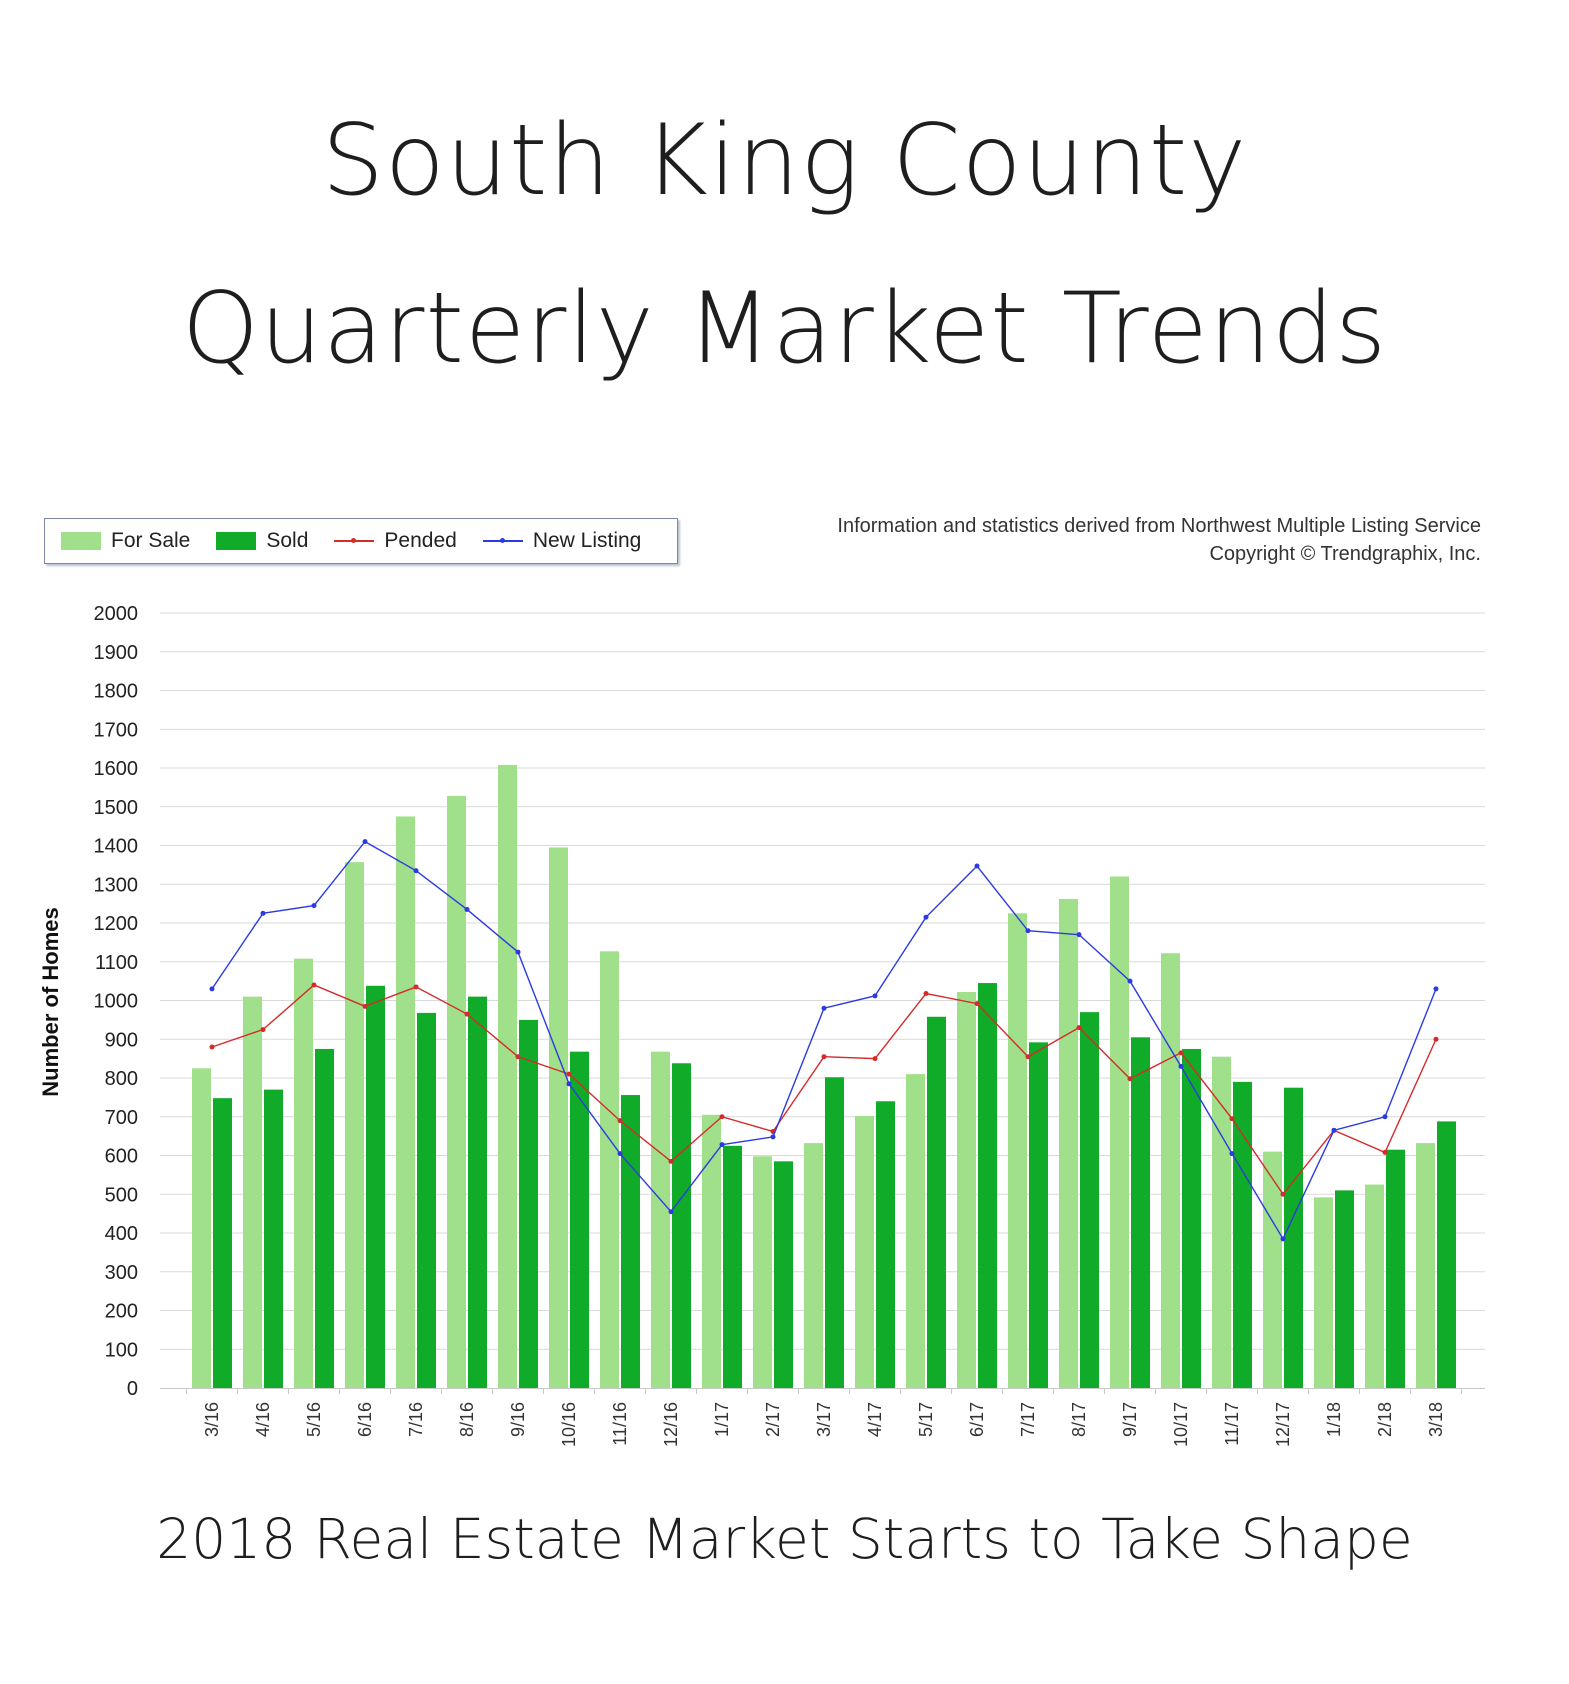 Image resolution: width=1569 pixels, height=1684 pixels. What do you see at coordinates (262, 541) in the screenshot?
I see `legend-item: Sold` at bounding box center [262, 541].